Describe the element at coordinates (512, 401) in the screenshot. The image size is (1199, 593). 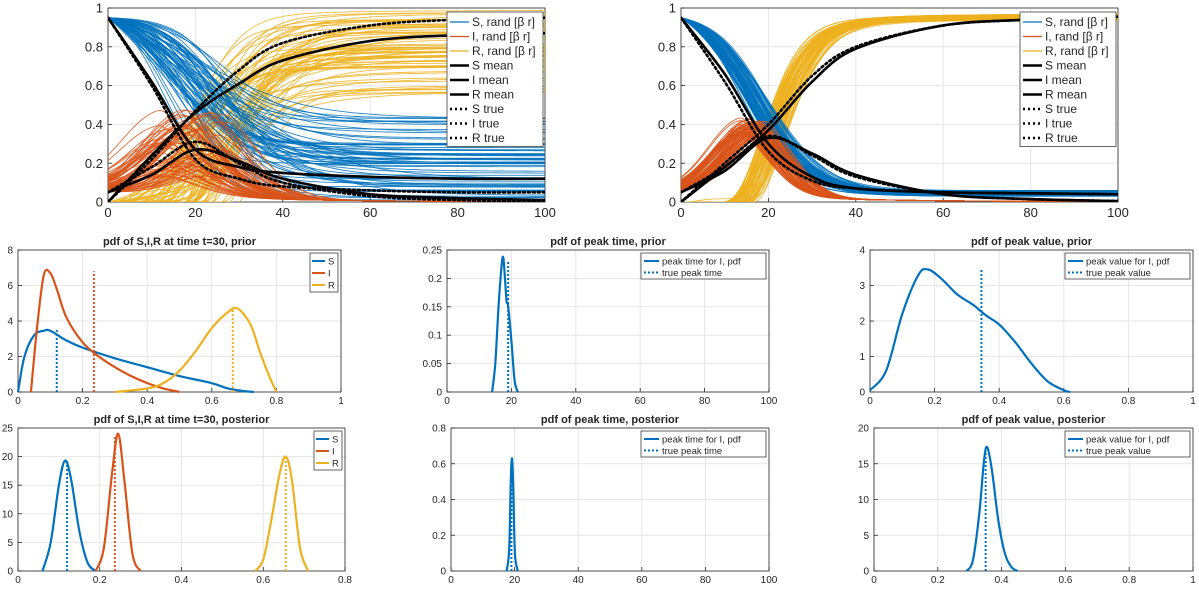
I see `x-tick-label: 20` at that location.